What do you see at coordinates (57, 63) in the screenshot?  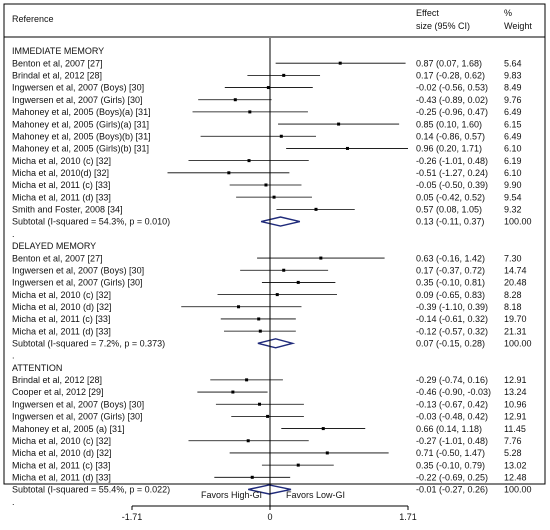 I see `study-label: Benton et al, 2007 [27]` at bounding box center [57, 63].